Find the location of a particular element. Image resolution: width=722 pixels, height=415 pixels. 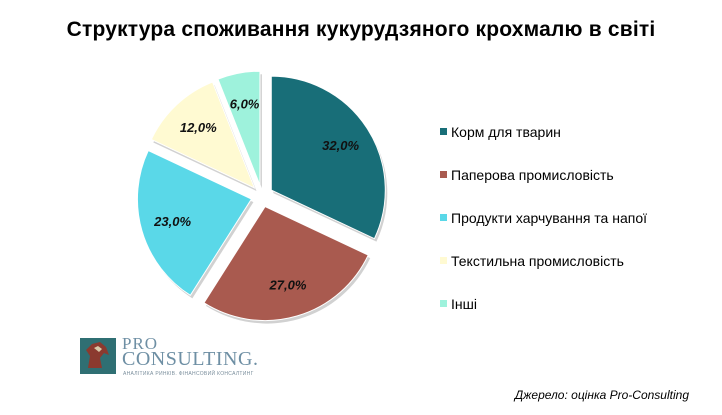

logo-tagline: АНАЛІТИКА РИНКІВ. ФІНАНСОВИЙ КОНСАЛТИНГ is located at coordinates (188, 374).